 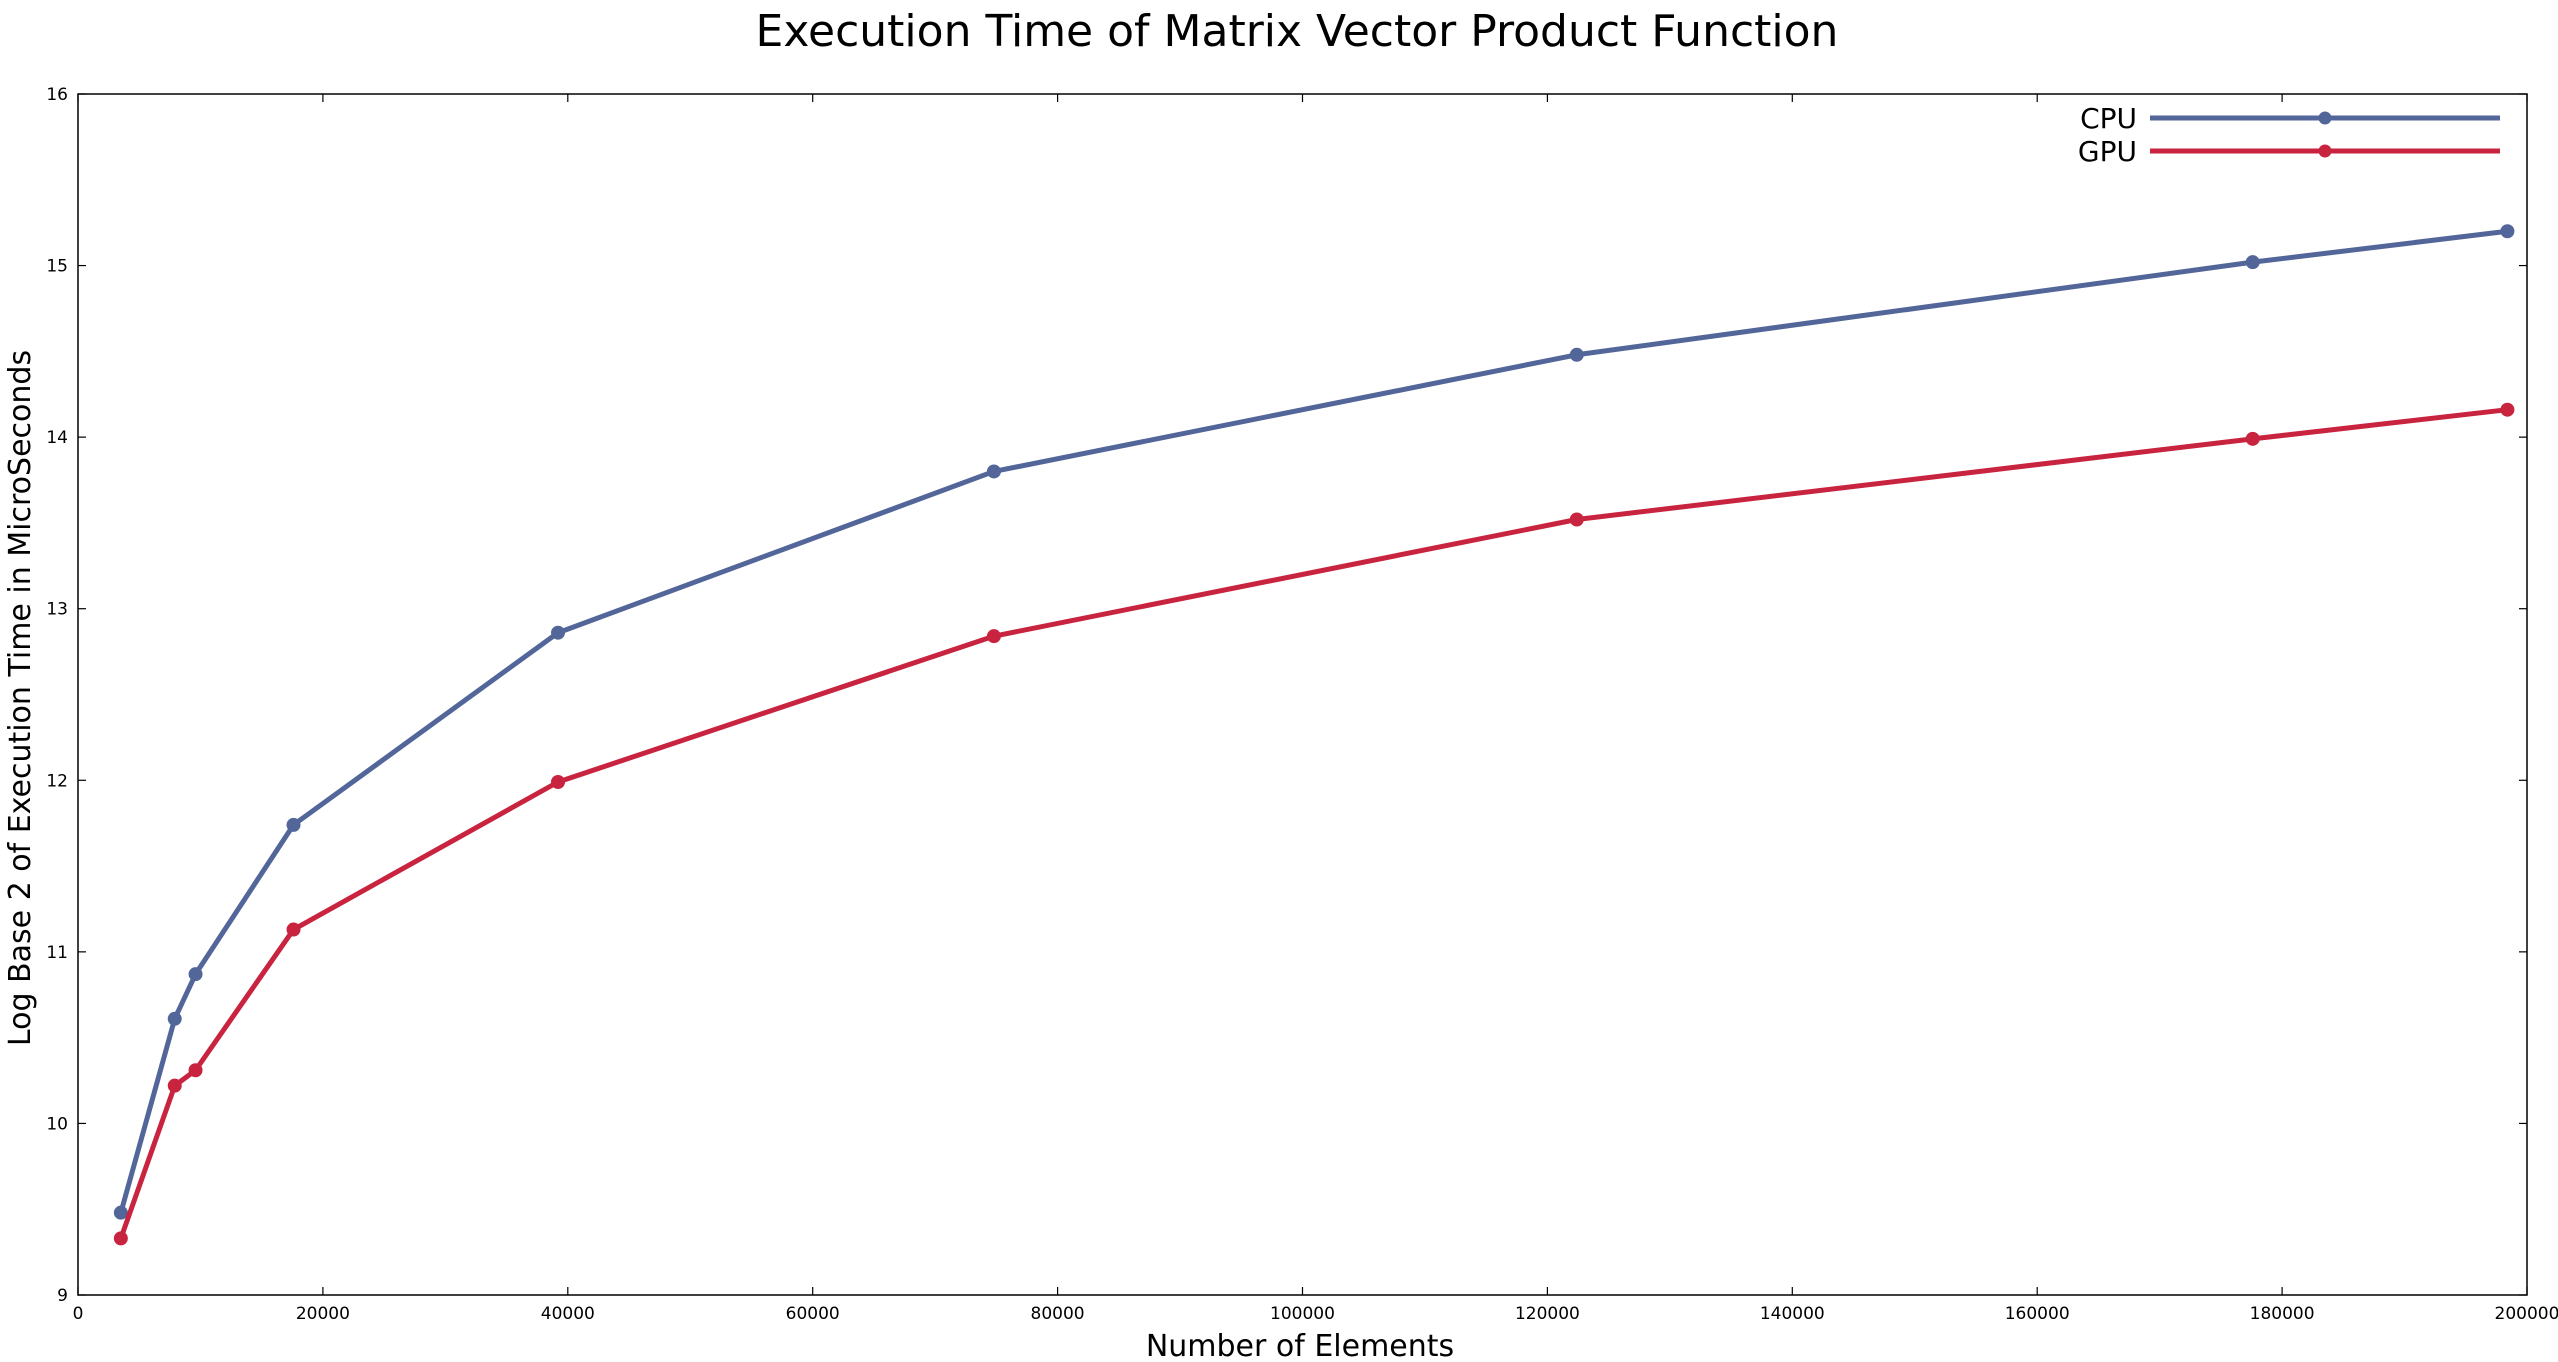 What do you see at coordinates (78, 1314) in the screenshot?
I see `x-tick-label: 0` at bounding box center [78, 1314].